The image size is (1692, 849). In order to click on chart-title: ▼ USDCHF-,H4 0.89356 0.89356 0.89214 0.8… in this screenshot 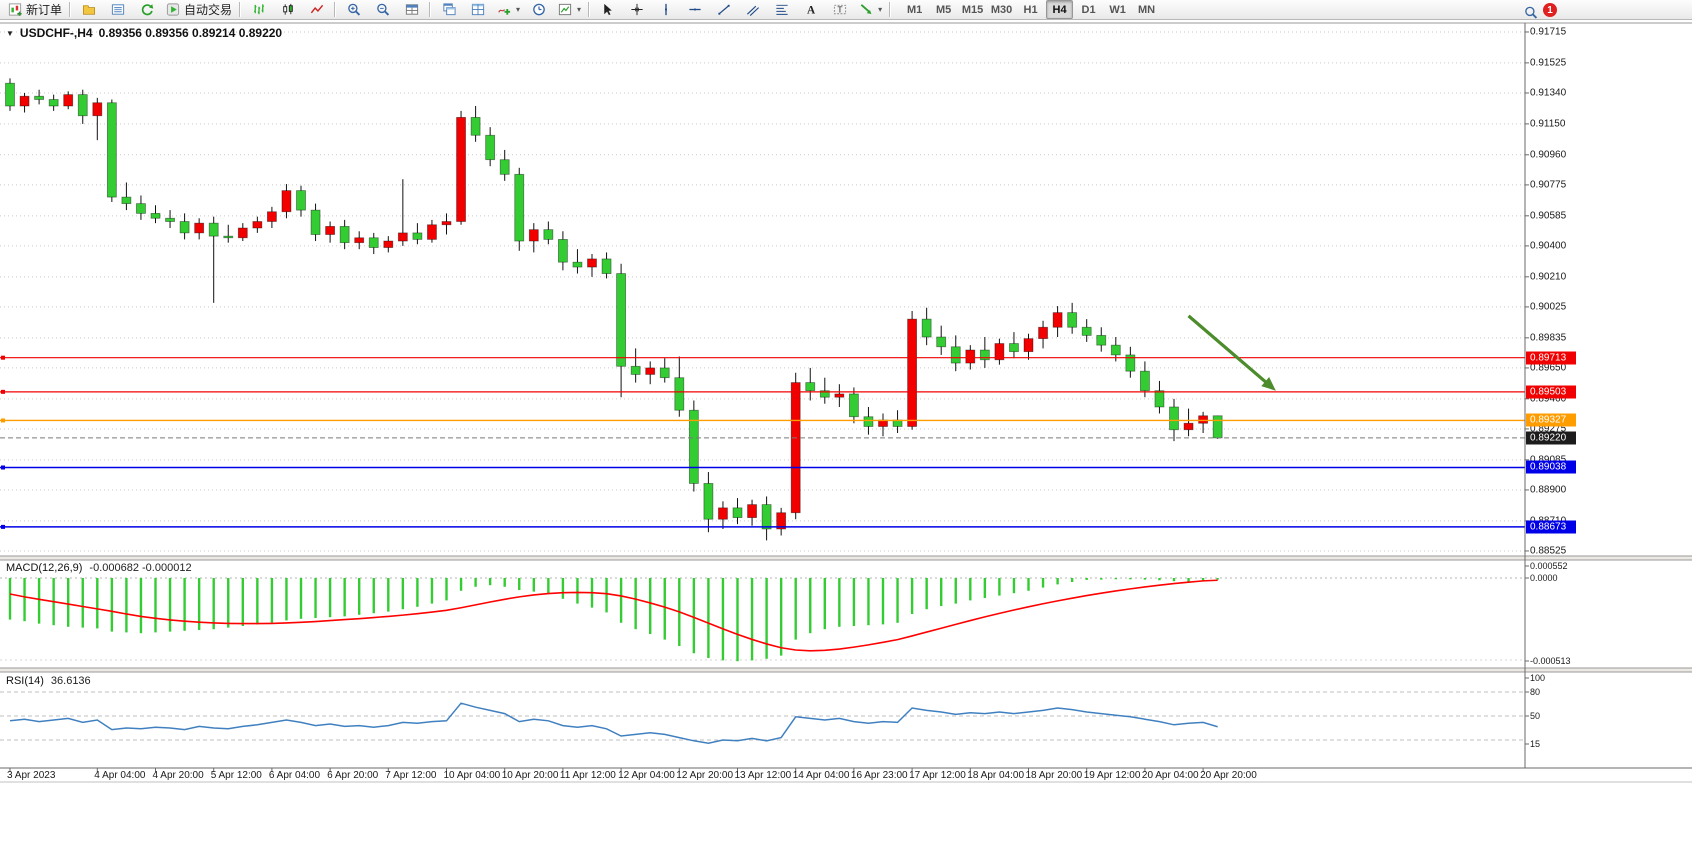, I will do `click(144, 33)`.